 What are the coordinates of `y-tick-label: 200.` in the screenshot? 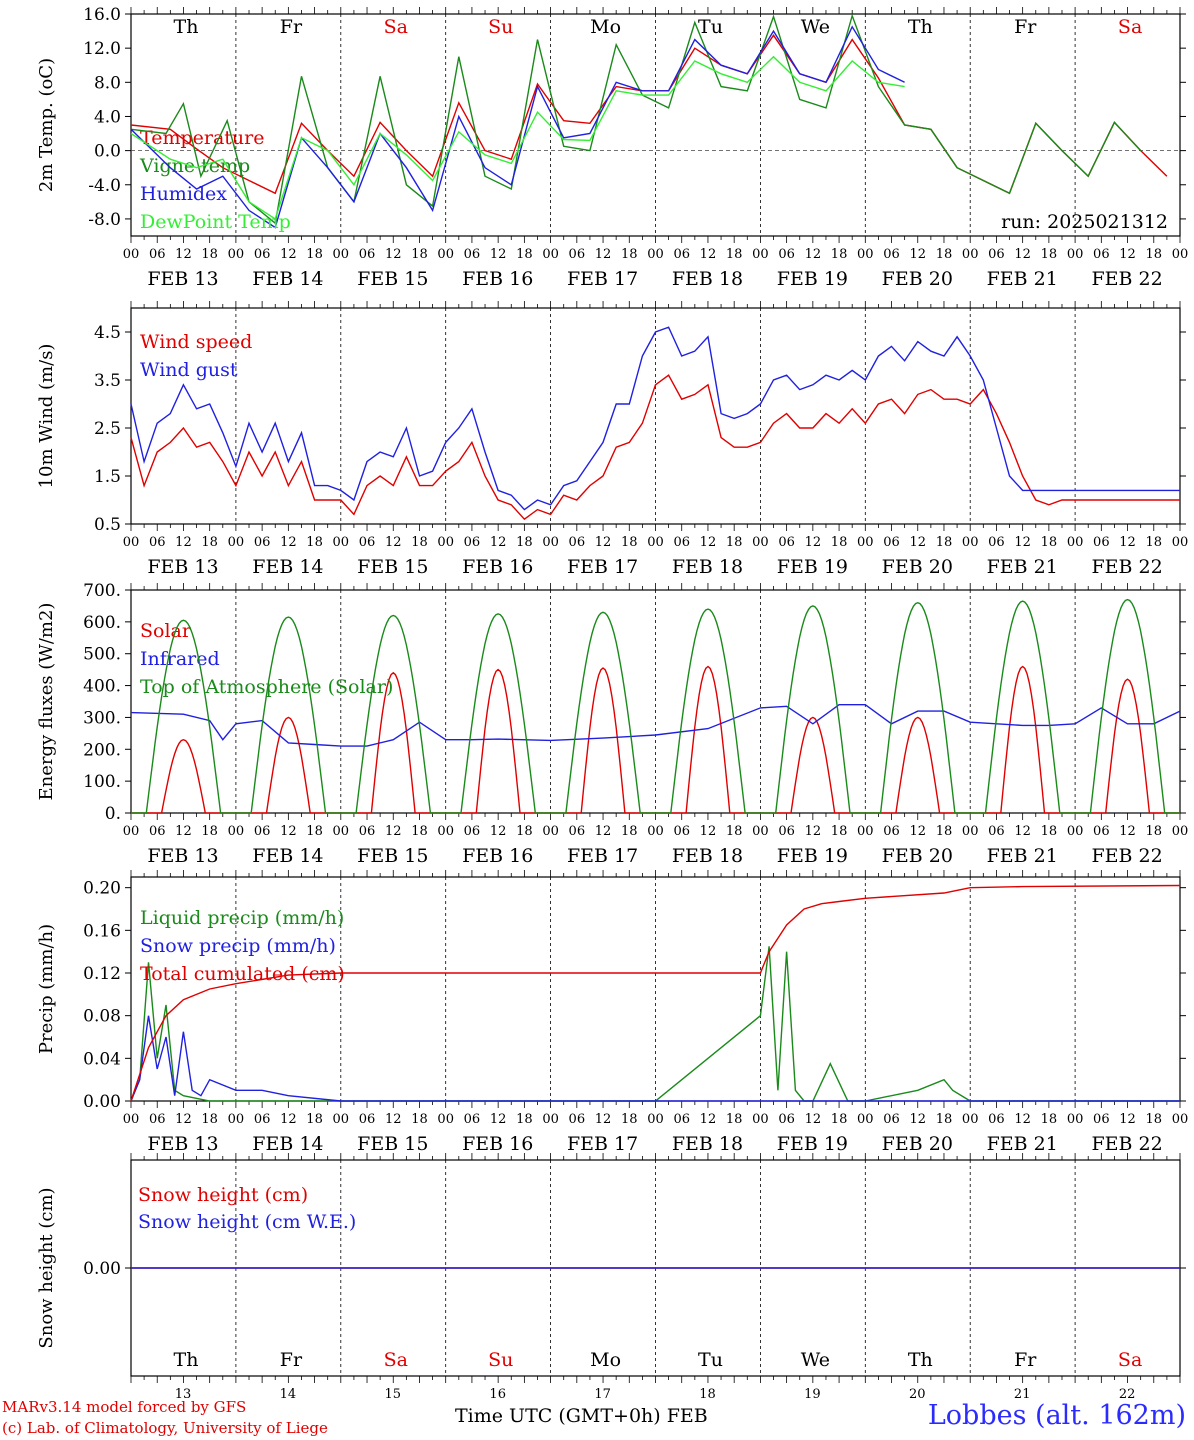 It's located at (102, 750).